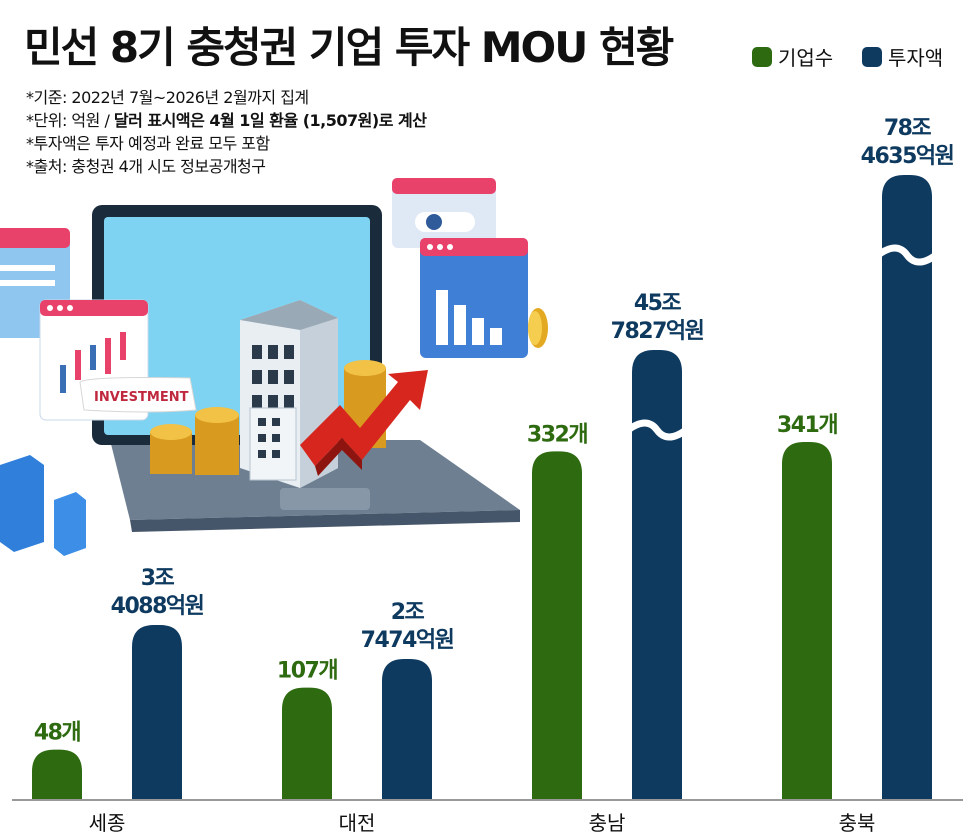 The height and width of the screenshot is (840, 975). What do you see at coordinates (807, 425) in the screenshot?
I see `company-label-3: 341개` at bounding box center [807, 425].